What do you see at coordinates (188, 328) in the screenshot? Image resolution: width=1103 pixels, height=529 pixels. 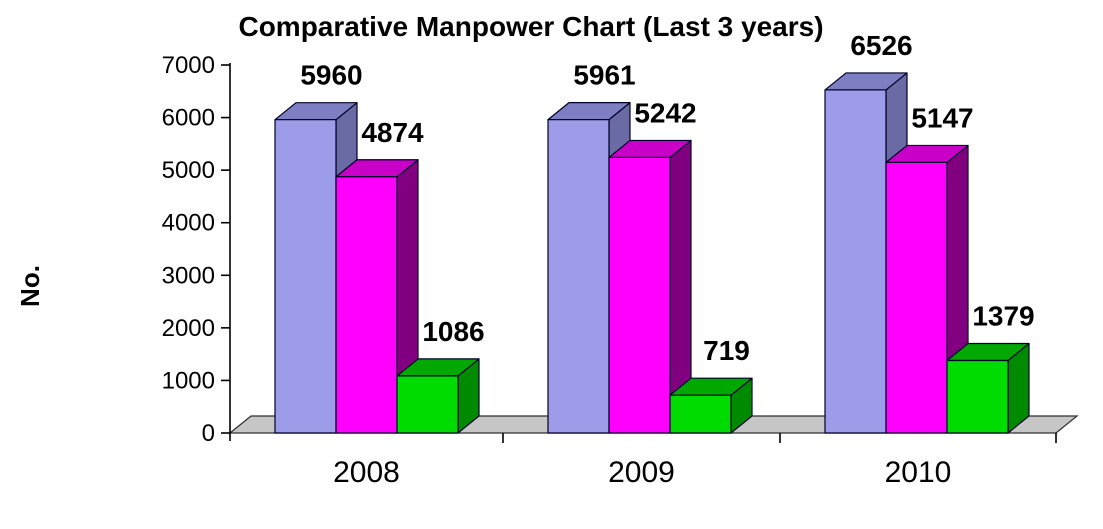 I see `y-tick-label-2000: 2000` at bounding box center [188, 328].